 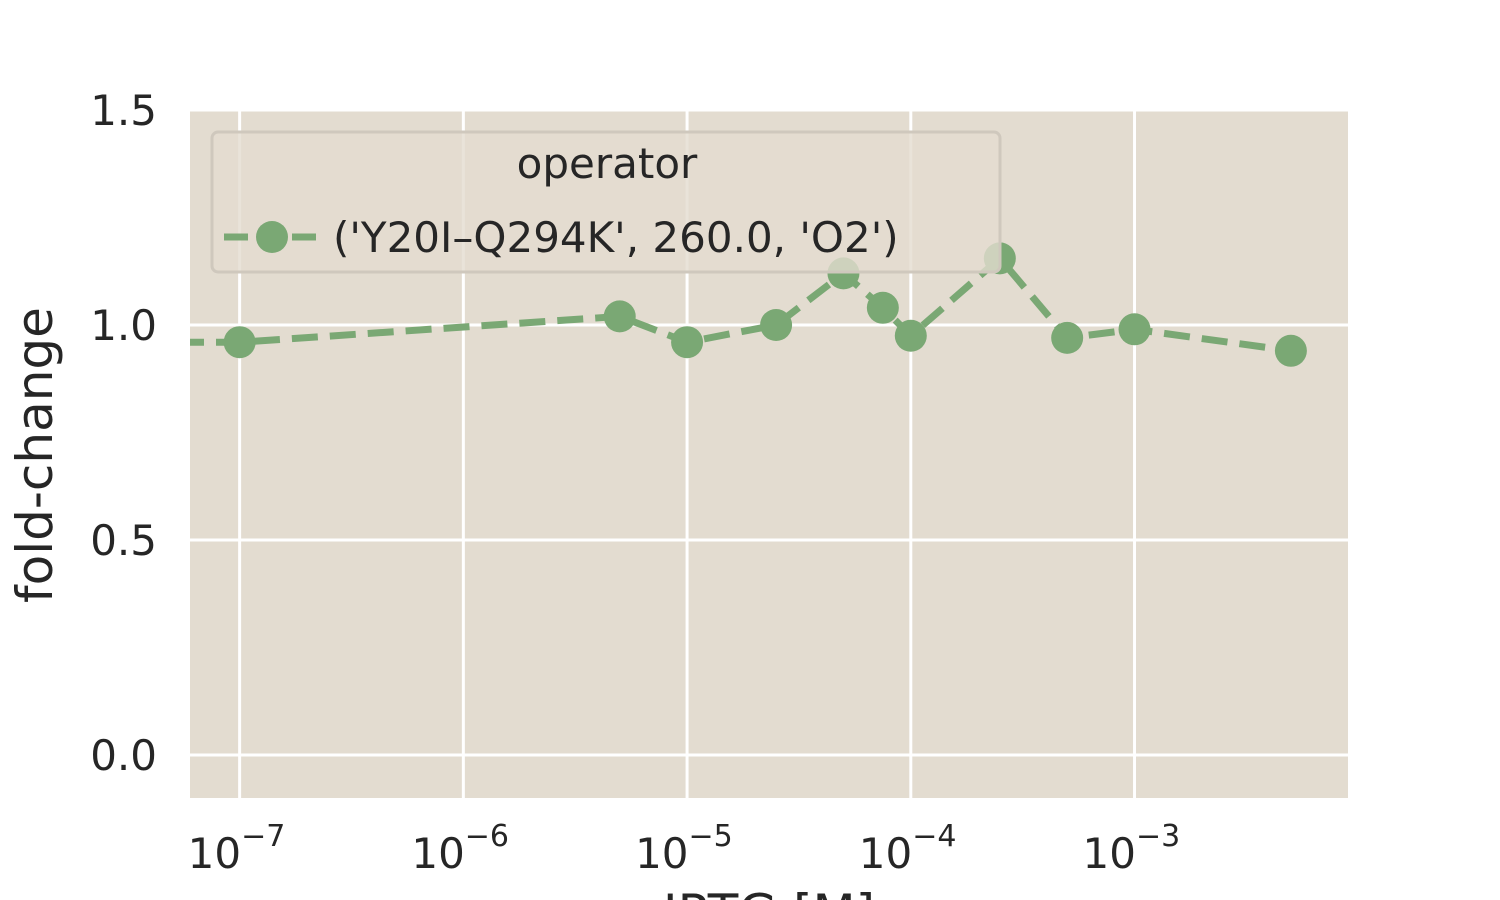 What do you see at coordinates (35, 455) in the screenshot?
I see `y-axis-label: fold-change` at bounding box center [35, 455].